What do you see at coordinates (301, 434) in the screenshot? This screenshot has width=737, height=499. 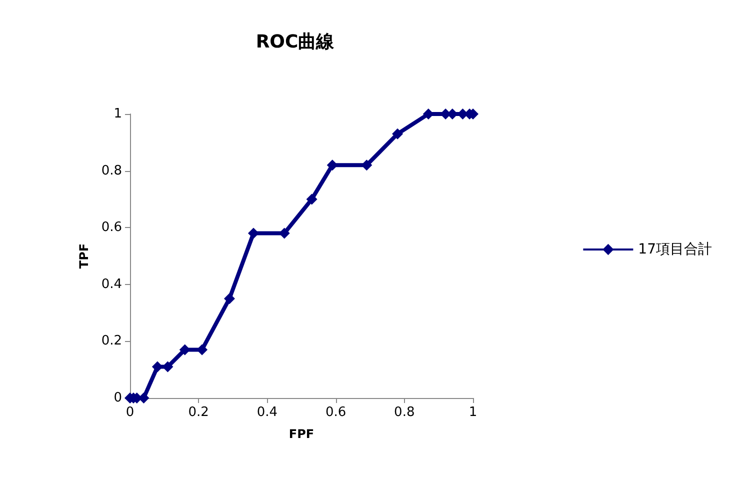 I see `x-axis-title: FPF` at bounding box center [301, 434].